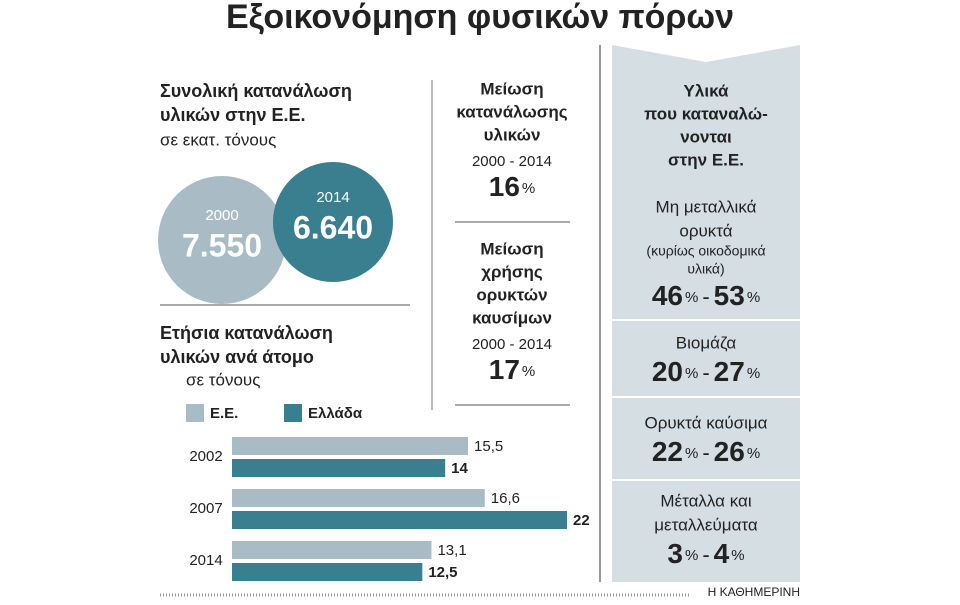 Image resolution: width=960 pixels, height=605 pixels. Describe the element at coordinates (218, 139) in the screenshot. I see `section-unit: σε εκατ. τόνους` at that location.